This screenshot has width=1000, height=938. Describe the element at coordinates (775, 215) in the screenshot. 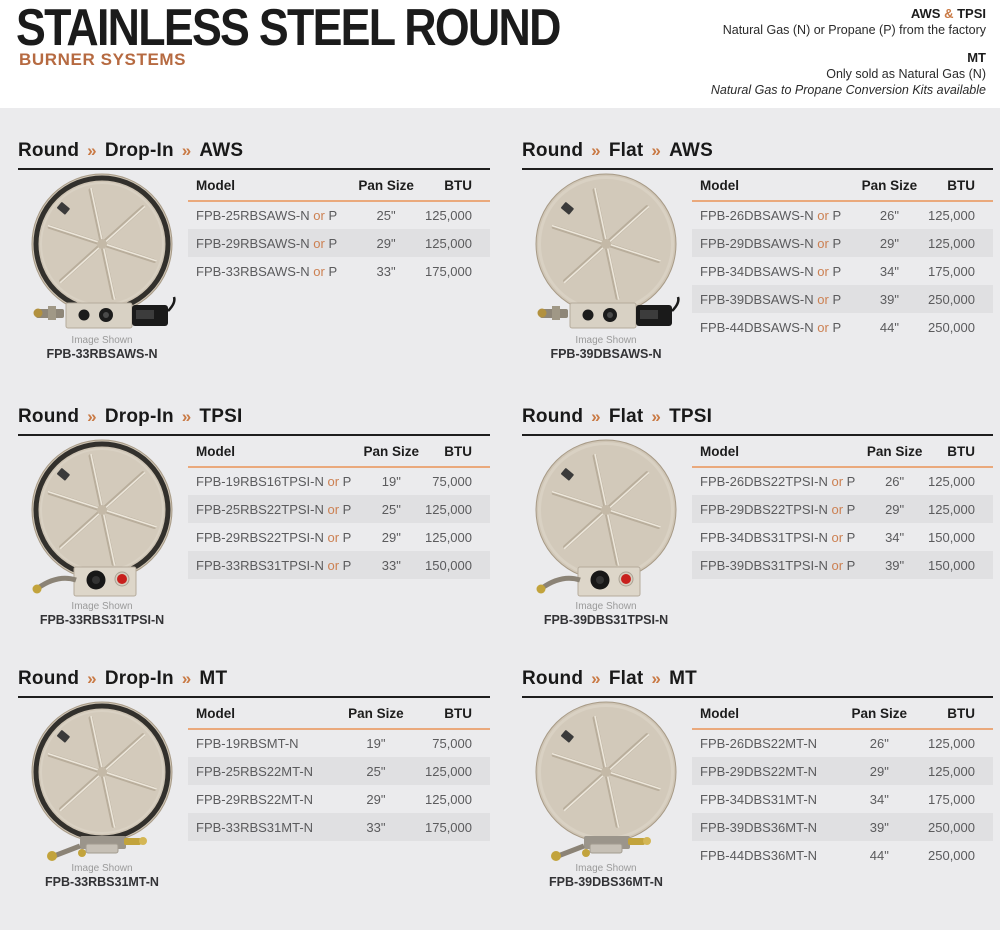

I see `model-cell: FPB-26DBSAWS-N or P` at that location.